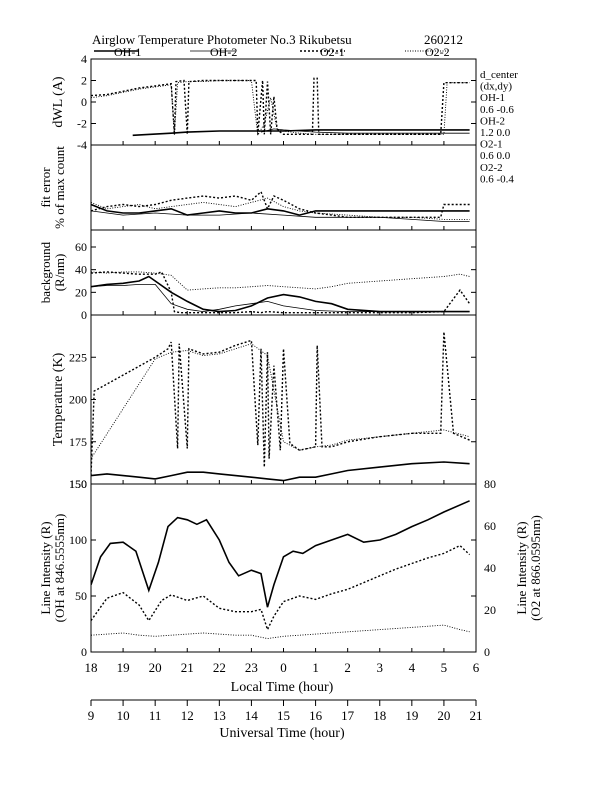 This screenshot has width=612, height=792. I want to click on universal-time-tick-label: 21, so click(476, 715).